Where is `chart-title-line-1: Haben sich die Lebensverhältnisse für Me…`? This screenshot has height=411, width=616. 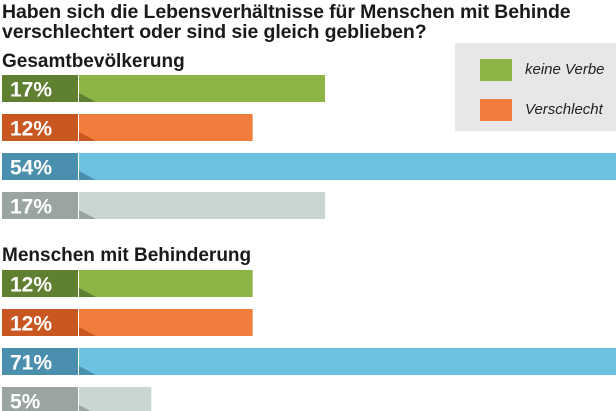 chart-title-line-1: Haben sich die Lebensverhältnisse für Me… is located at coordinates (286, 12).